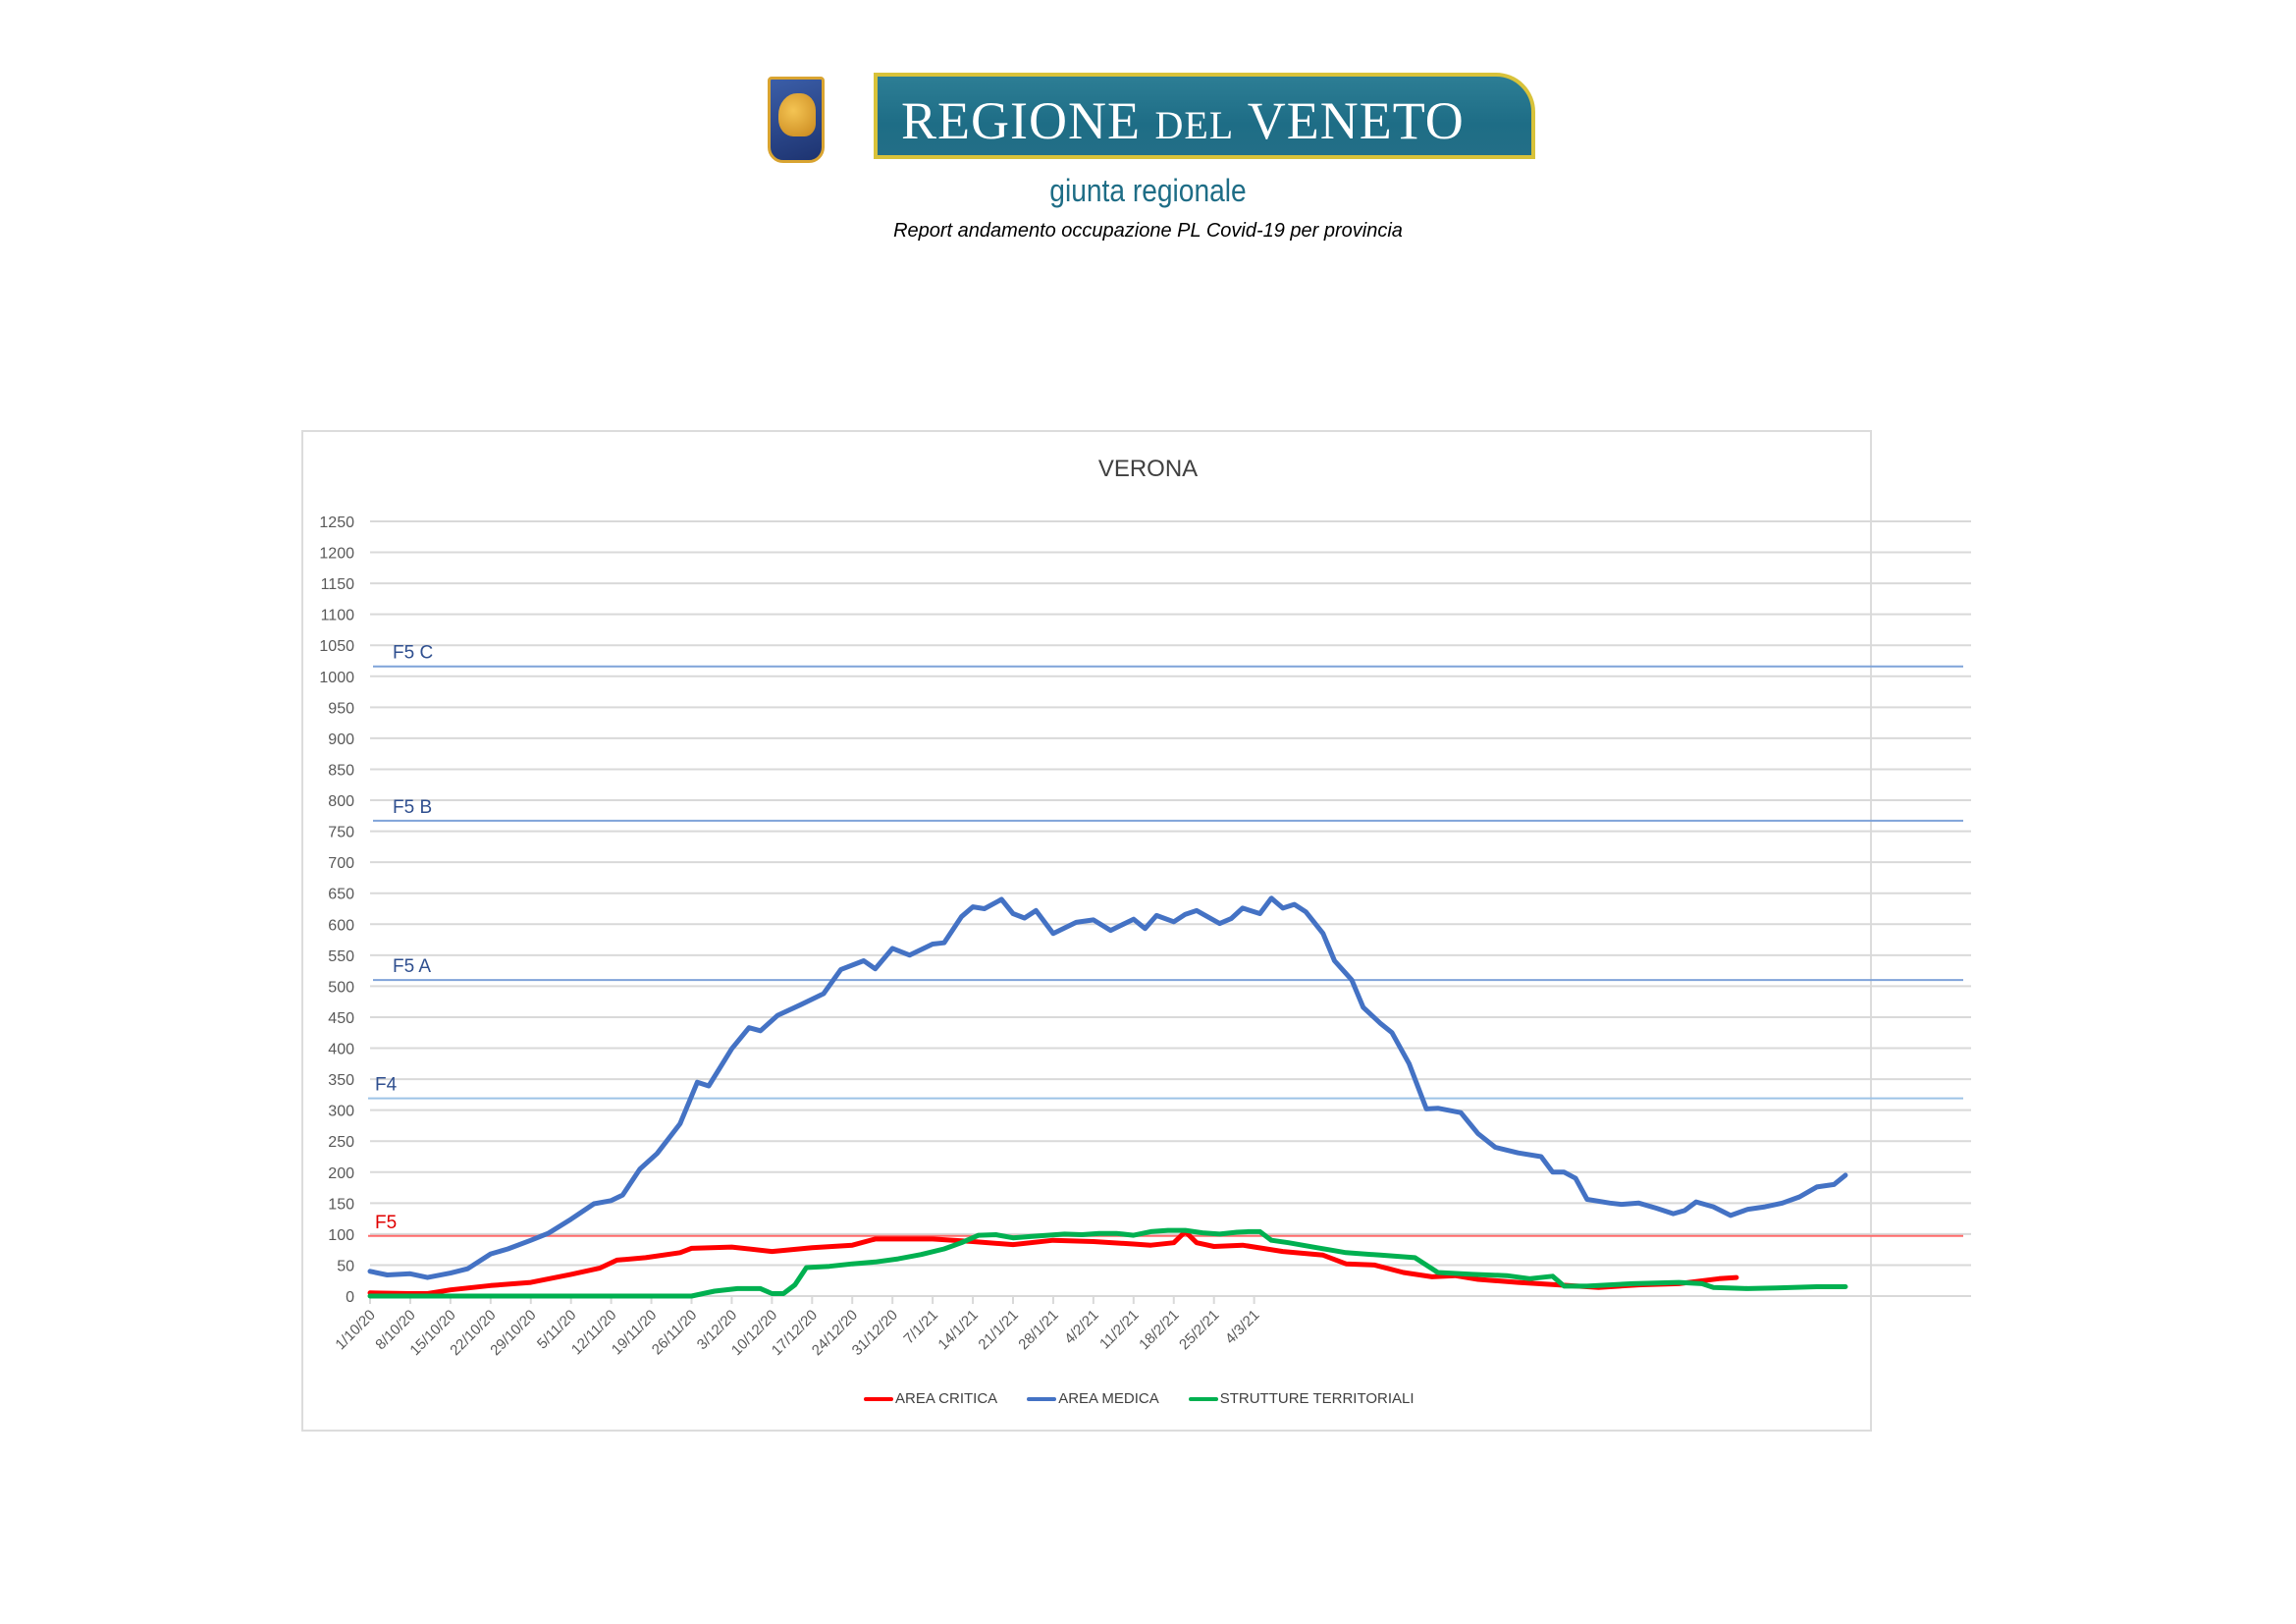  I want to click on x-tick-label: 11/2/21, so click(1119, 1330).